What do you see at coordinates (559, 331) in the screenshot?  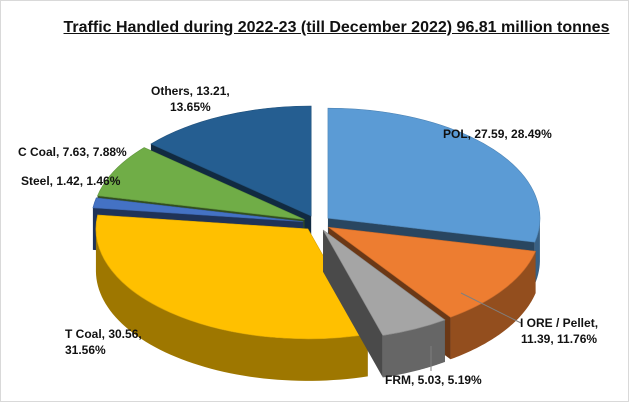 I see `label-iron-ore: I ORE / Pellet, 11.39, 11.76%` at bounding box center [559, 331].